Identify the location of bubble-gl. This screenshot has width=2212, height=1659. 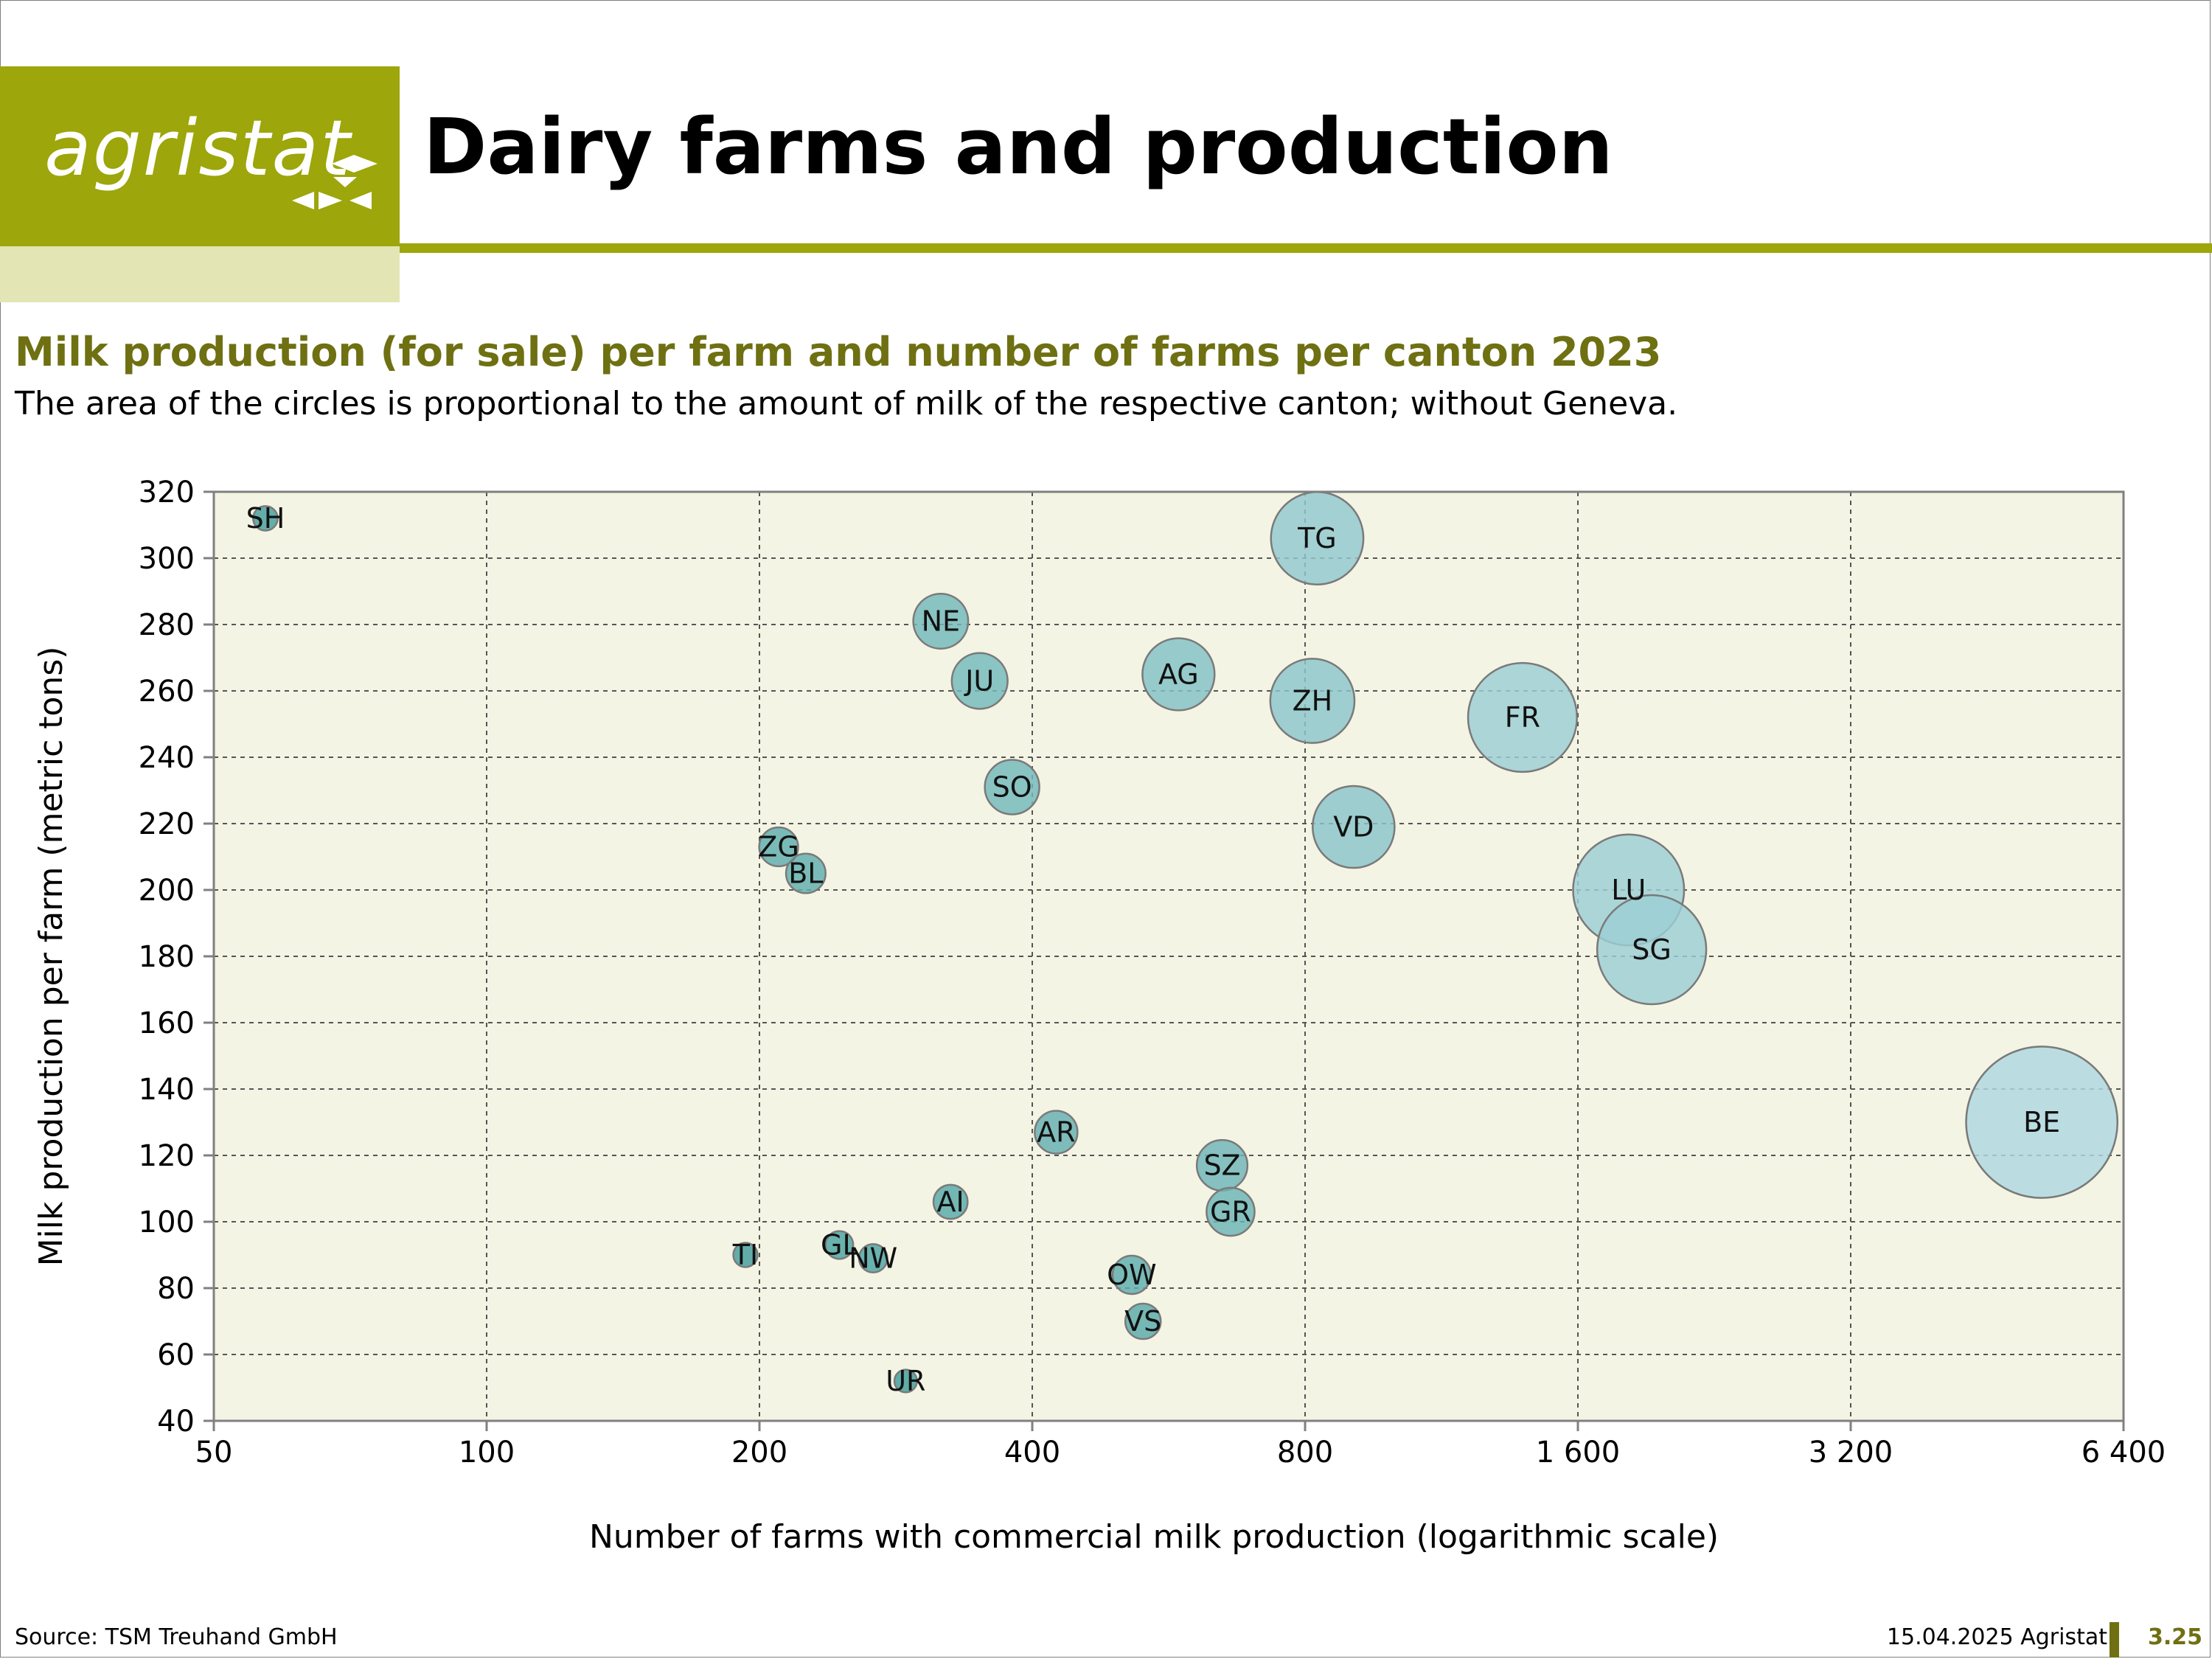
(839, 1245).